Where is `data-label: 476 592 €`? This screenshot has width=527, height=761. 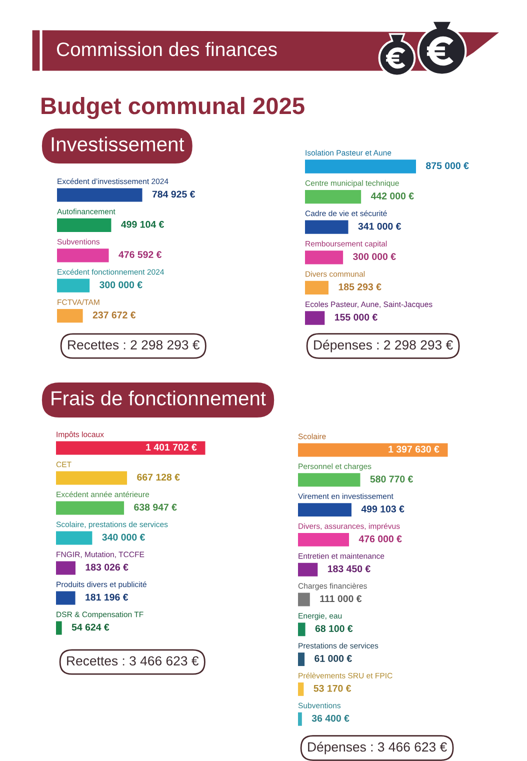
data-label: 476 592 € is located at coordinates (140, 254).